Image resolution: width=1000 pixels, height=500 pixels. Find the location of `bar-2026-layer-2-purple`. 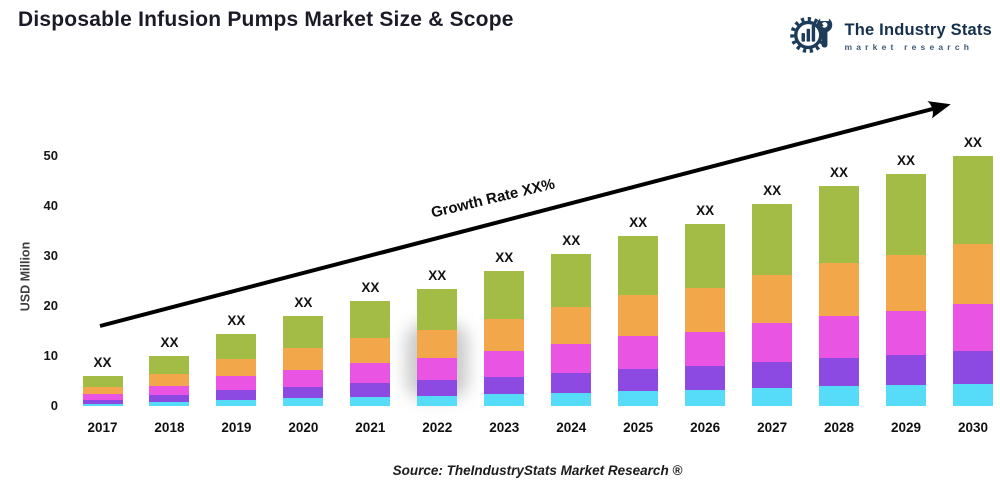

bar-2026-layer-2-purple is located at coordinates (705, 378).